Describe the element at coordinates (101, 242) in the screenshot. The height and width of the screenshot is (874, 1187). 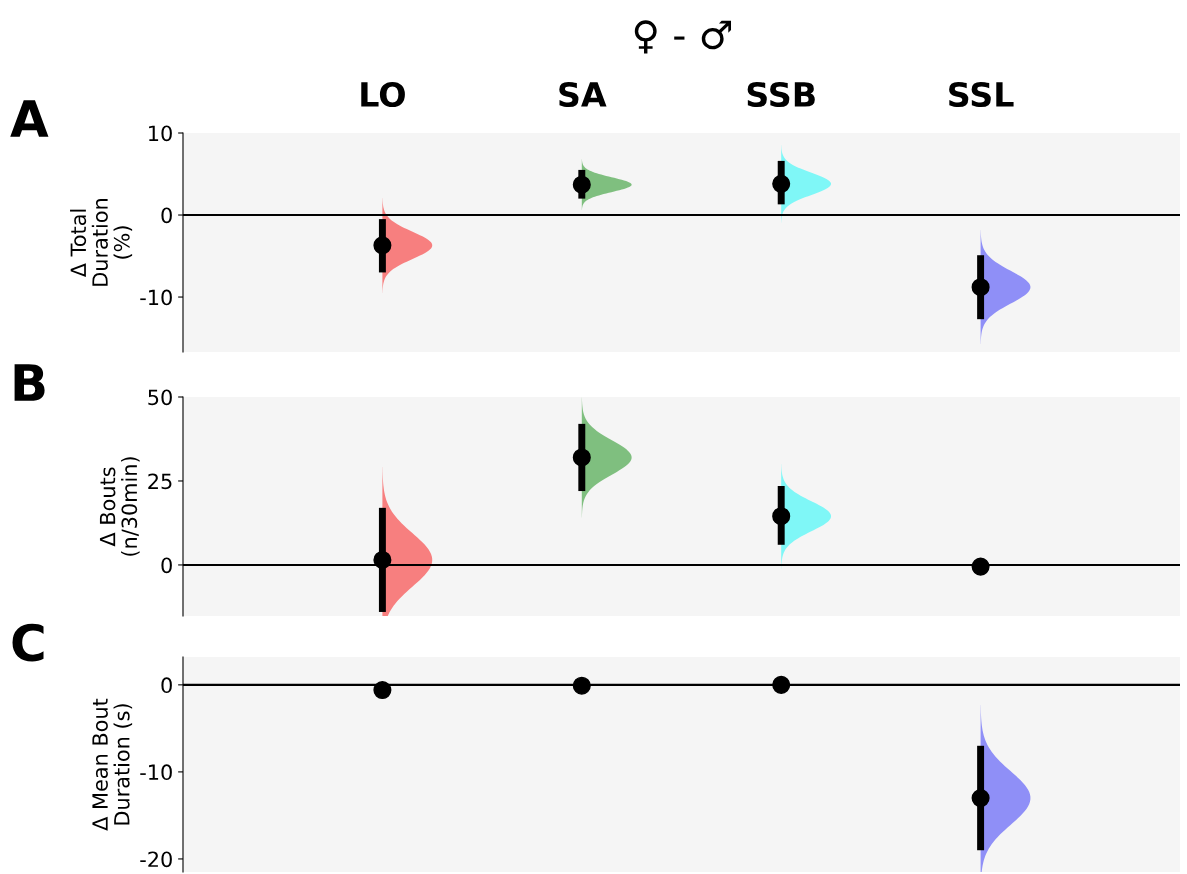
I see `y-axis-title: Δ Total Duration (%)` at that location.